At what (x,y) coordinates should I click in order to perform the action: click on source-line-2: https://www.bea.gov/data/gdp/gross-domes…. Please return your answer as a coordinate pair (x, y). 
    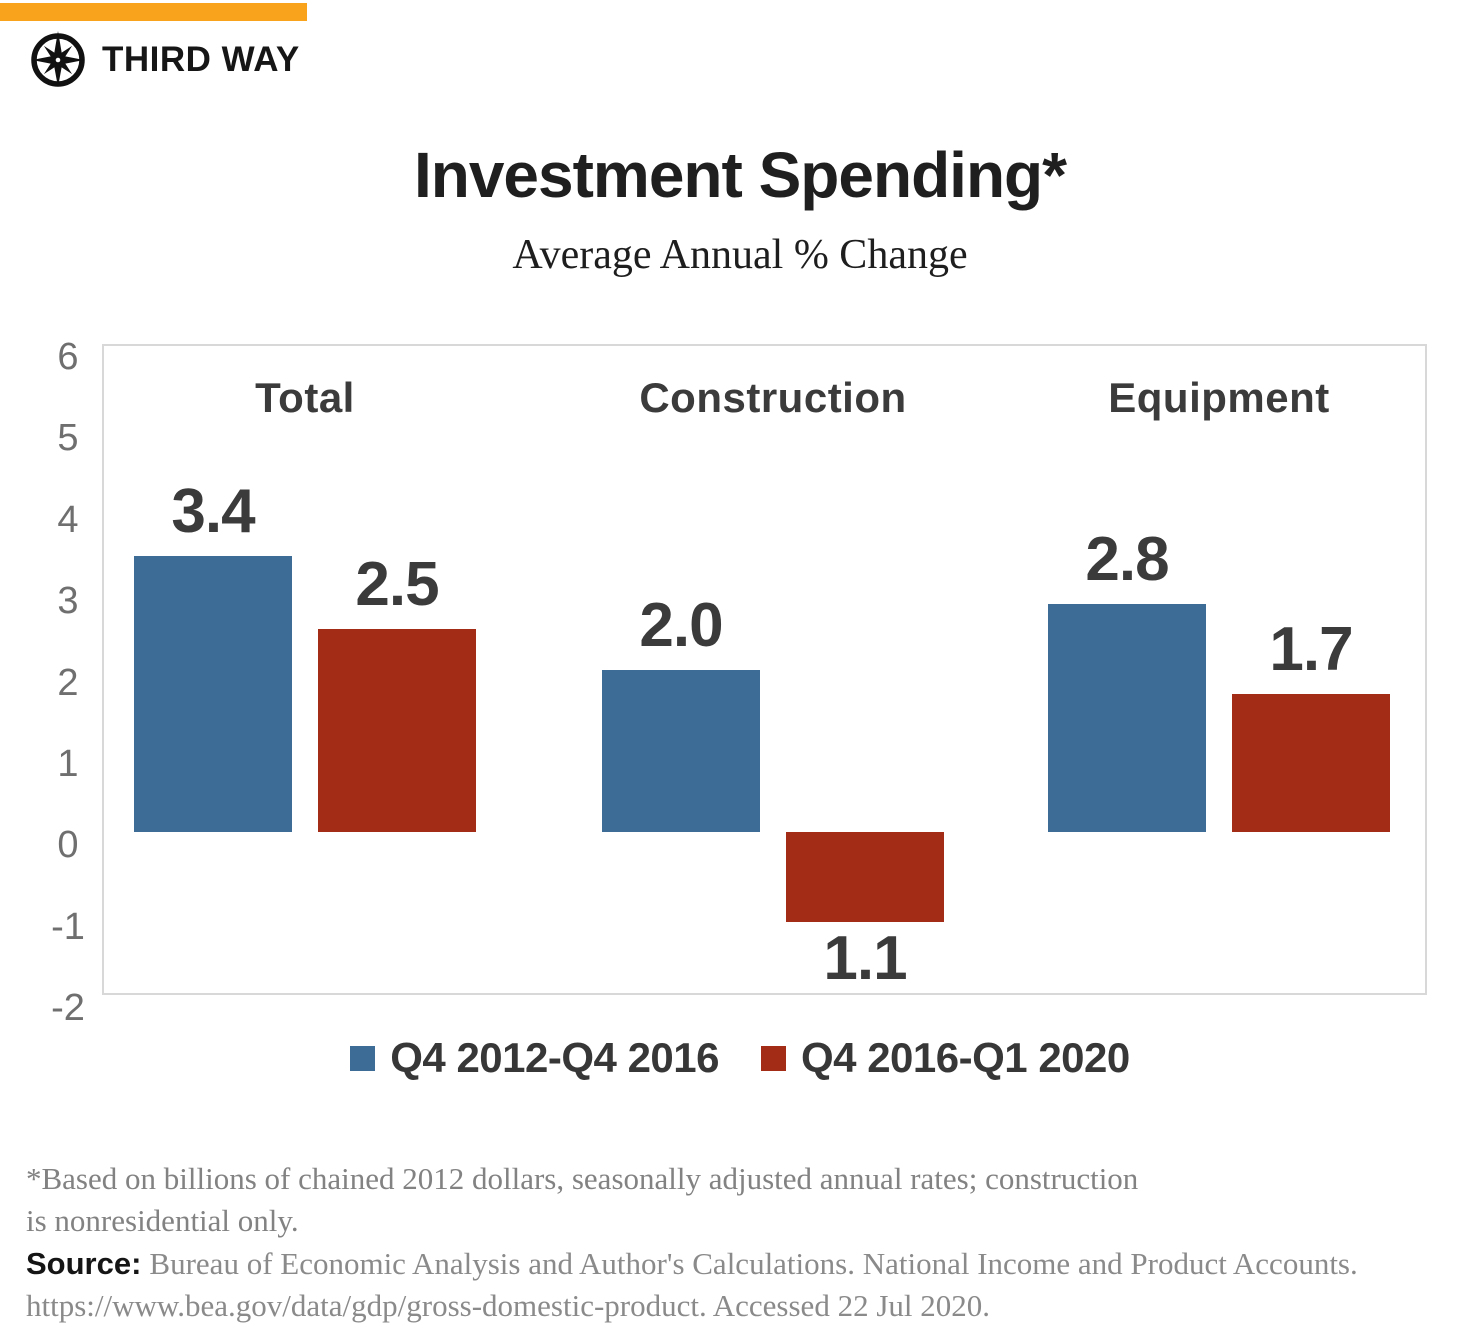
    Looking at the image, I should click on (508, 1305).